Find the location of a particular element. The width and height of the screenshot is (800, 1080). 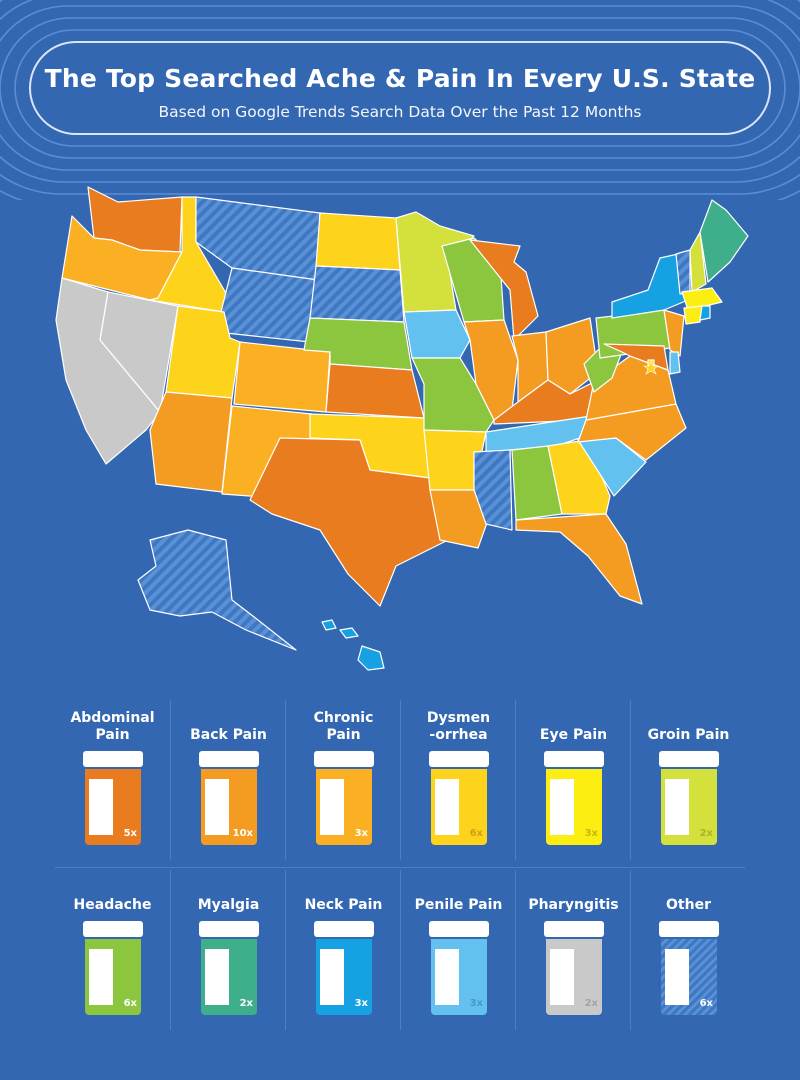

bottle-body: 10x is located at coordinates (229, 807).